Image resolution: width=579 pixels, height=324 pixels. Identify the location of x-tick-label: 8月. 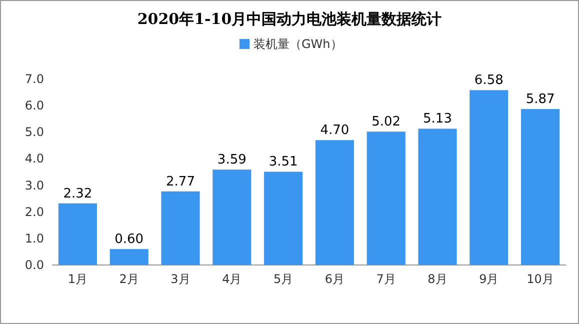
(438, 279).